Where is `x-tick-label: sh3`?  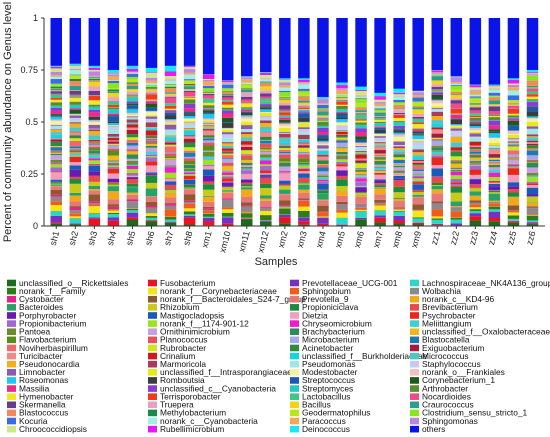 x-tick-label: sh3 is located at coordinates (92, 238).